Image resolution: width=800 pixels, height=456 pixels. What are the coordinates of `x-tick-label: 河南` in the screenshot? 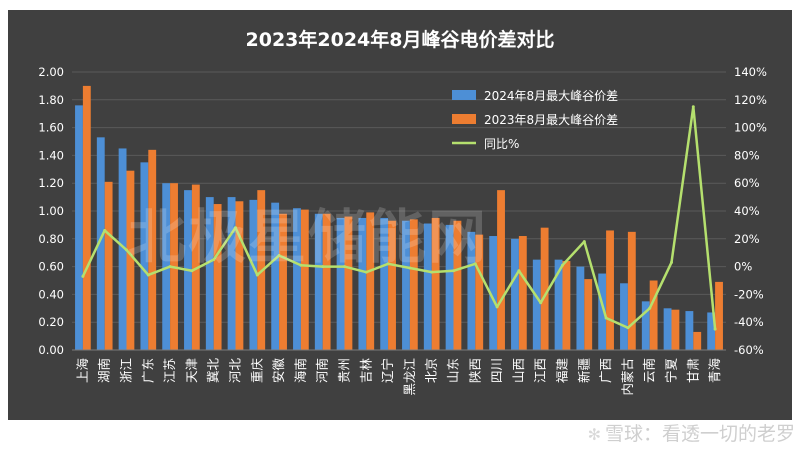 It's located at (322, 370).